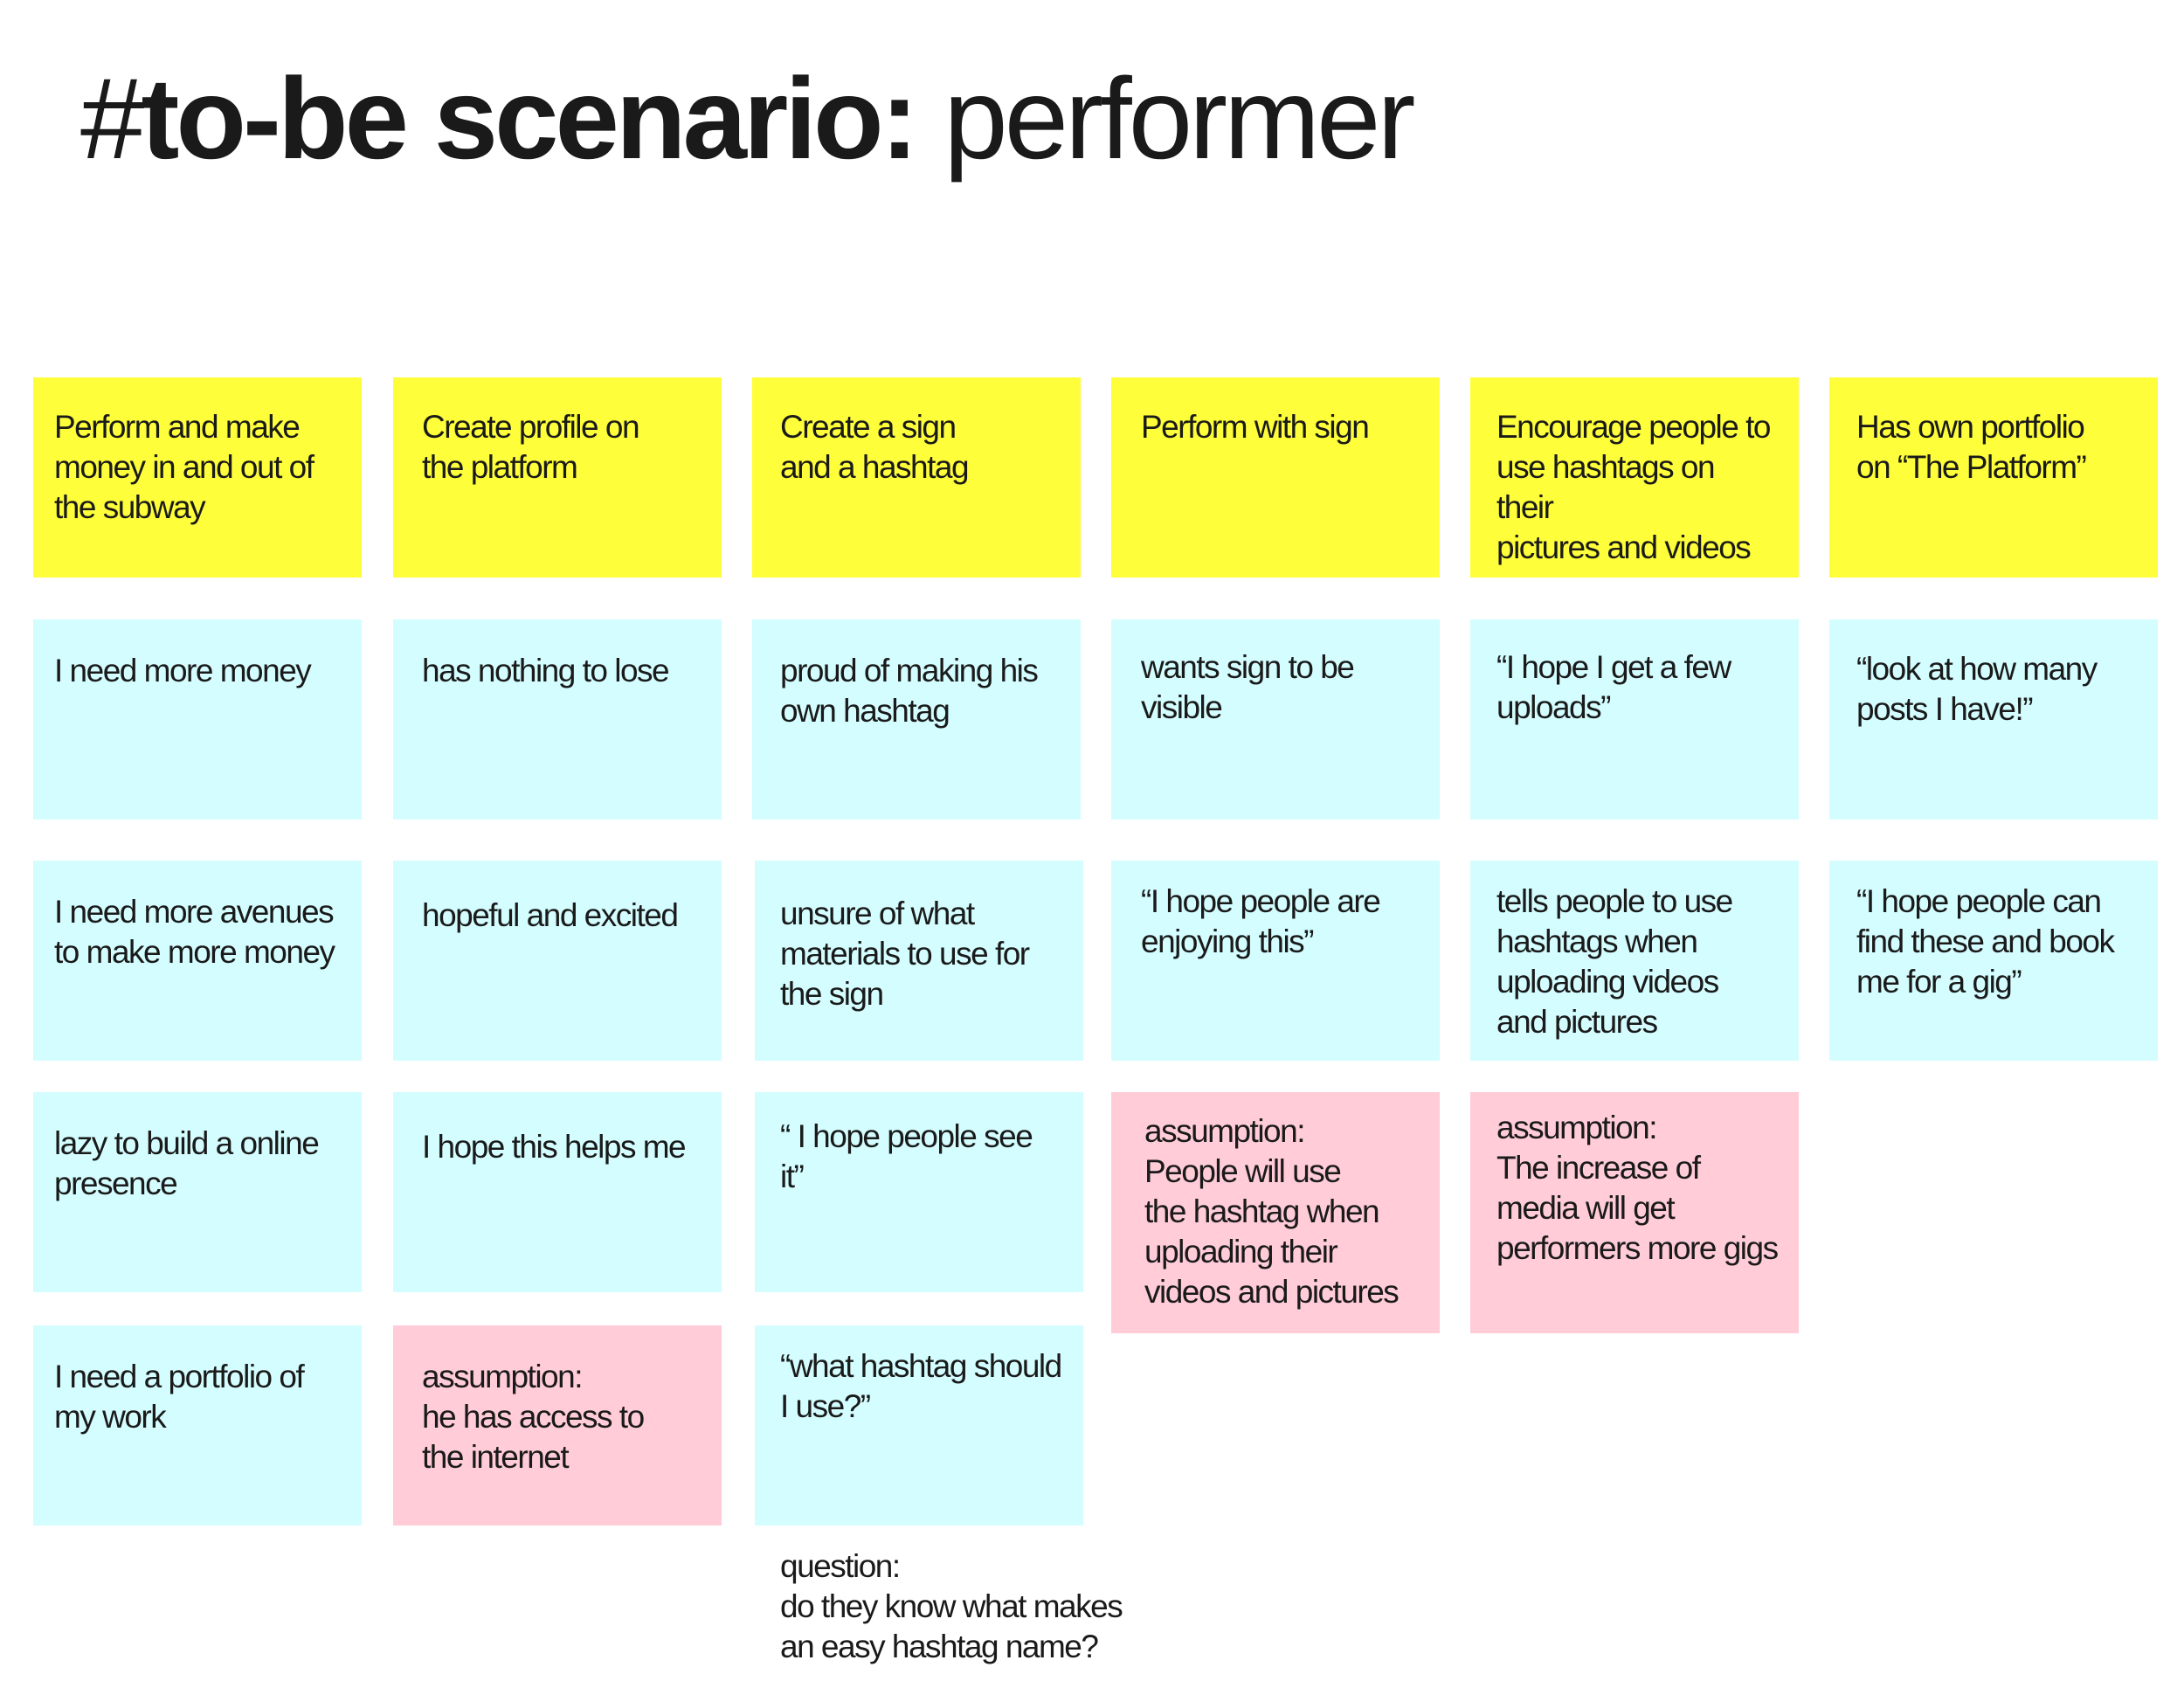 The width and height of the screenshot is (2184, 1688). What do you see at coordinates (1993, 719) in the screenshot?
I see `thought-note: “look at how many posts I have!”` at bounding box center [1993, 719].